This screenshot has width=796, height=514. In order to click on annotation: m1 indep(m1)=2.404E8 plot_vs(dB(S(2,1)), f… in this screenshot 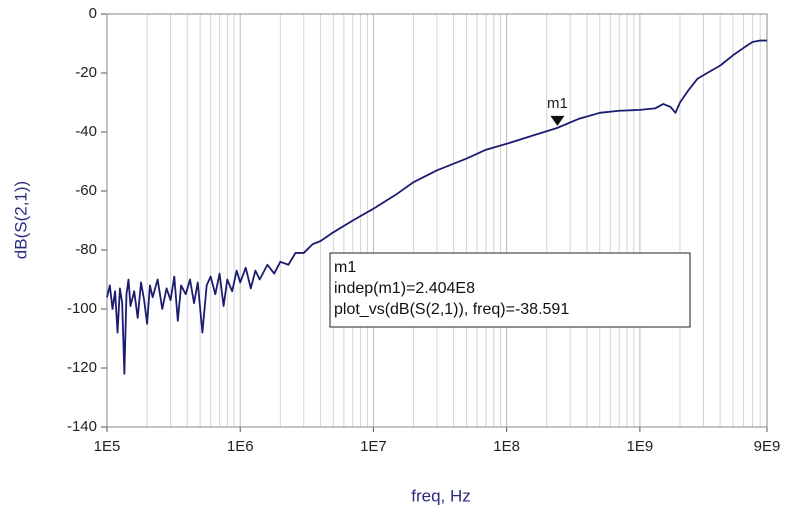, I will do `click(510, 290)`.